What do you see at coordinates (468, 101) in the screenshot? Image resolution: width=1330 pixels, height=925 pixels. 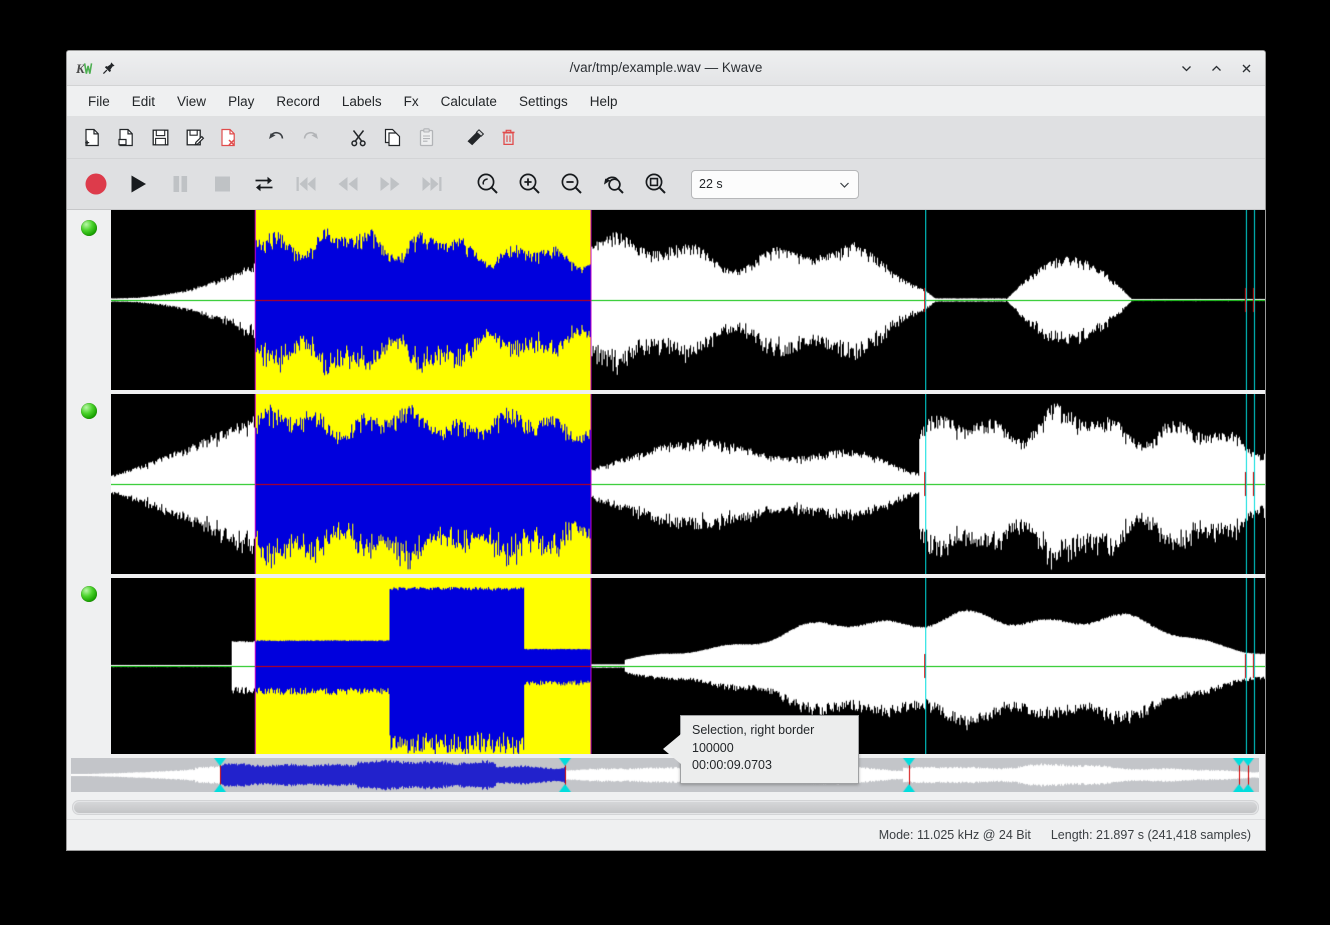 I see `menu-calculate: Calculate` at bounding box center [468, 101].